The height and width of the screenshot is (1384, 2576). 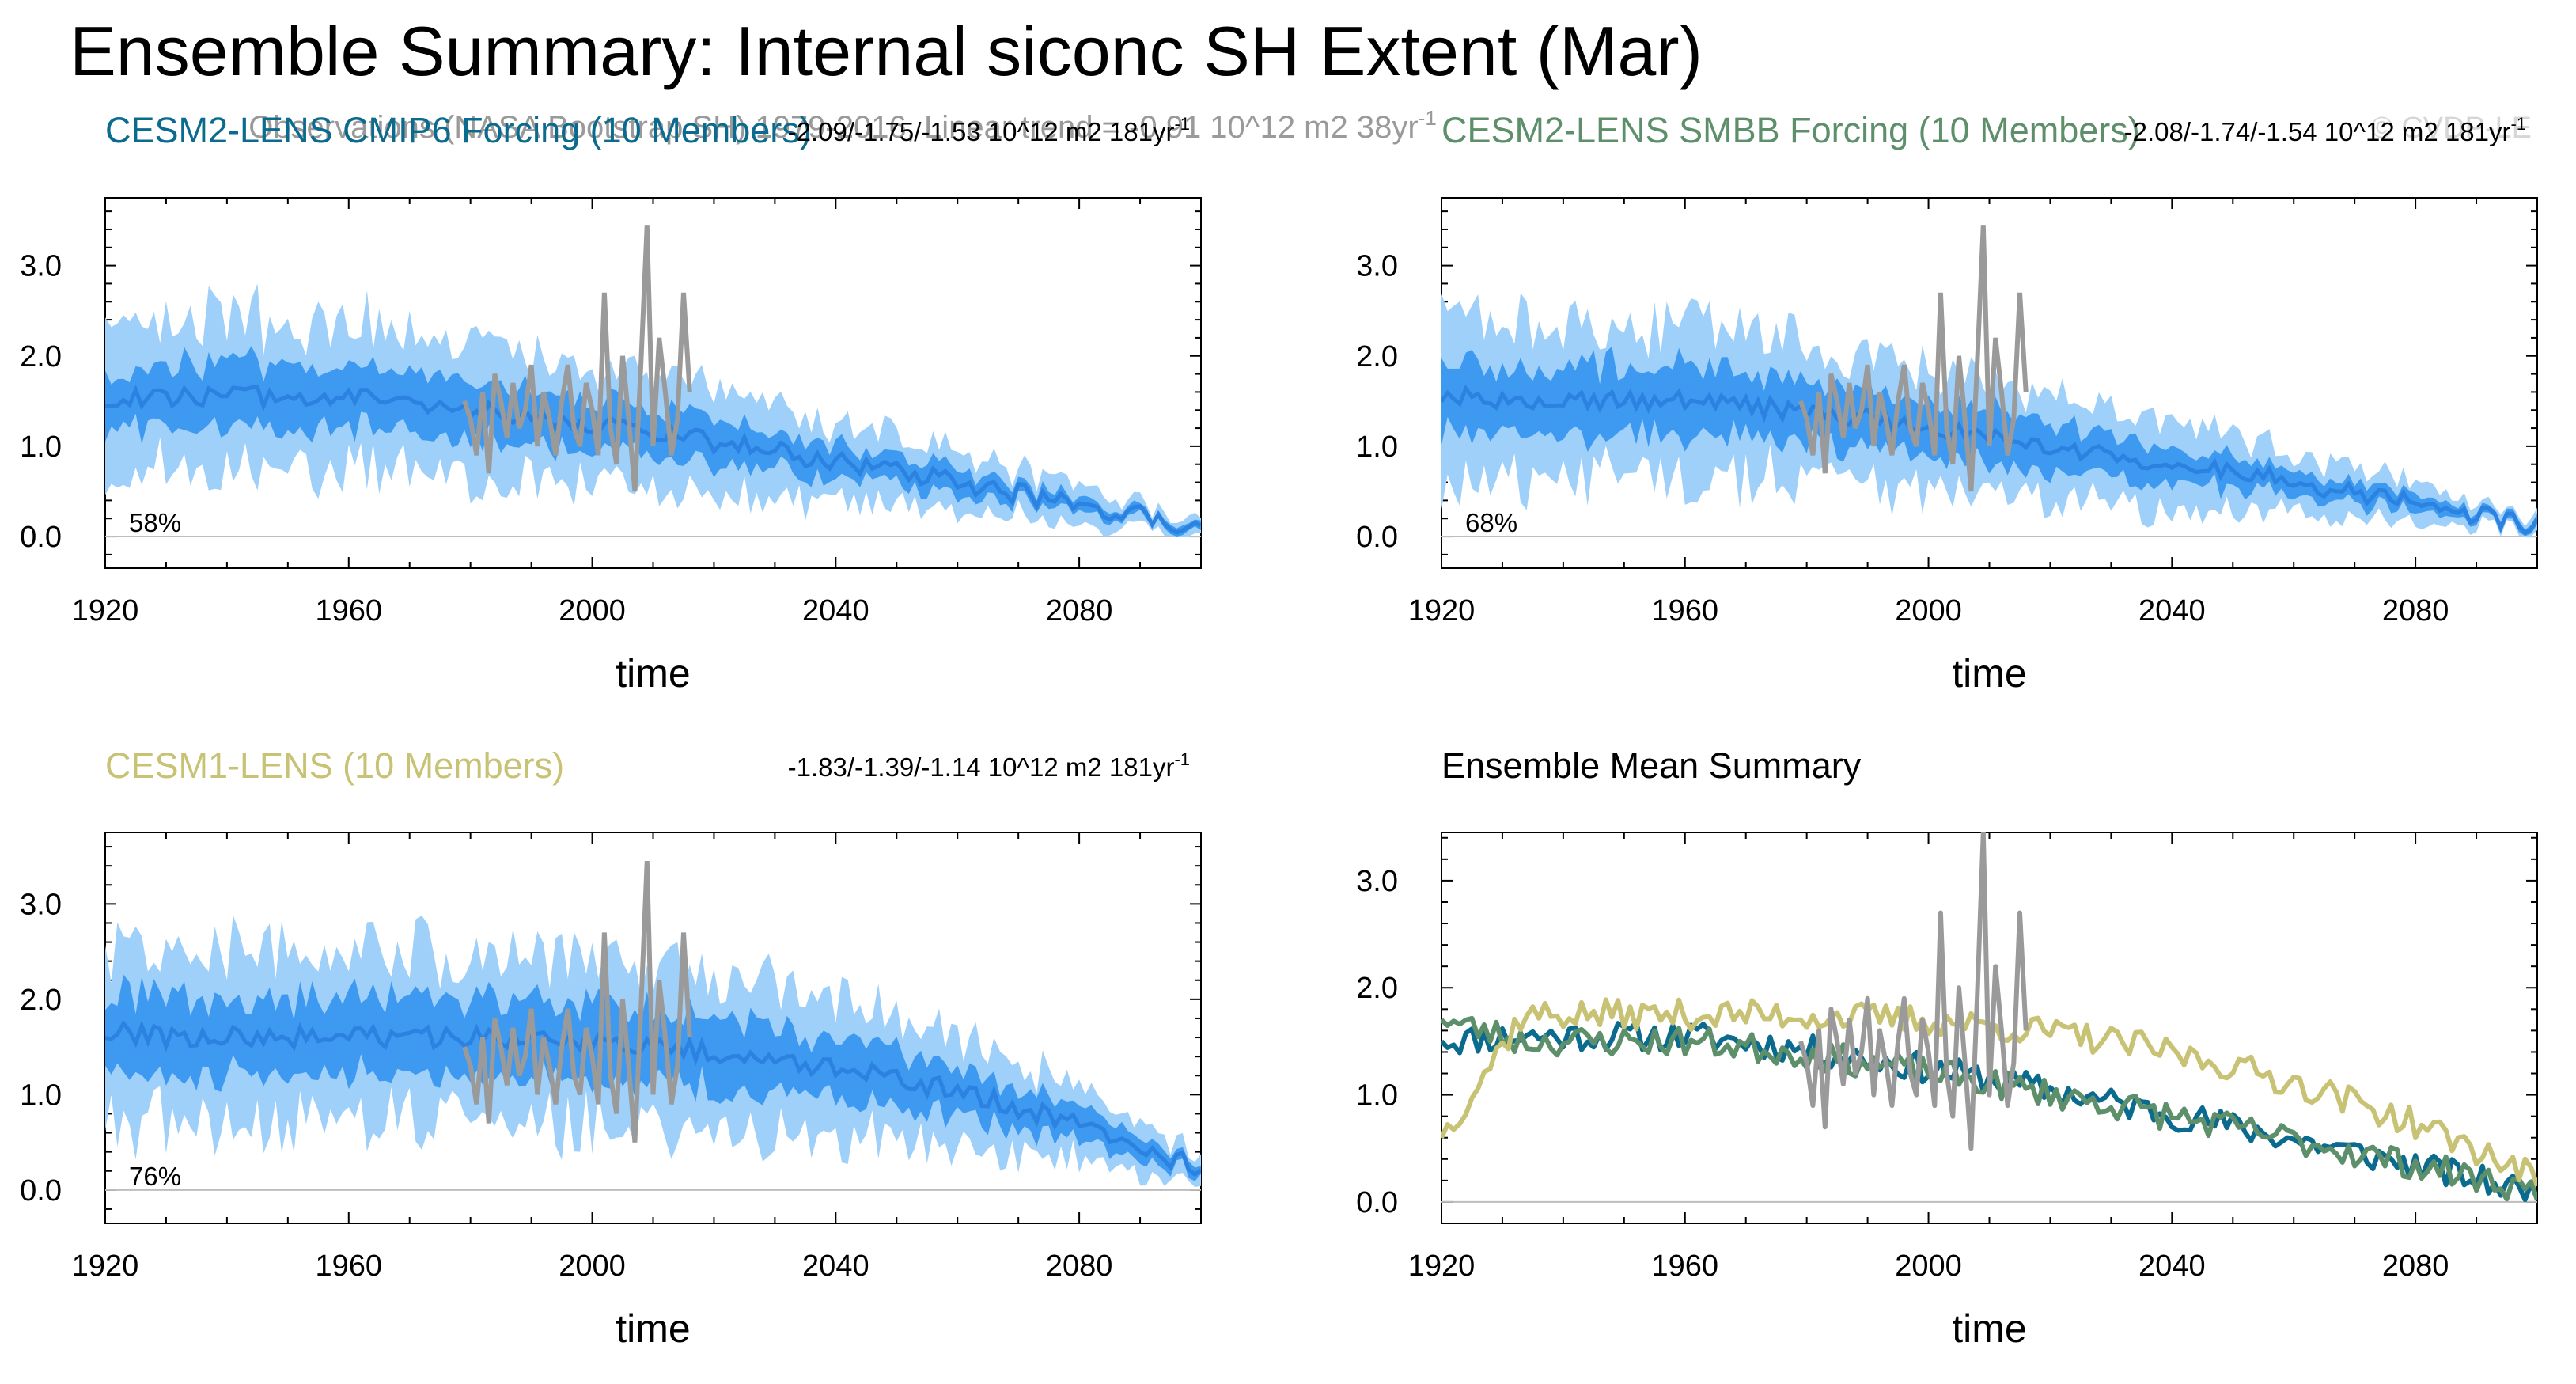 I want to click on trend-text: -2.08/-1.74/-1.54 10^12 m2 181yr, so click(x=2317, y=131).